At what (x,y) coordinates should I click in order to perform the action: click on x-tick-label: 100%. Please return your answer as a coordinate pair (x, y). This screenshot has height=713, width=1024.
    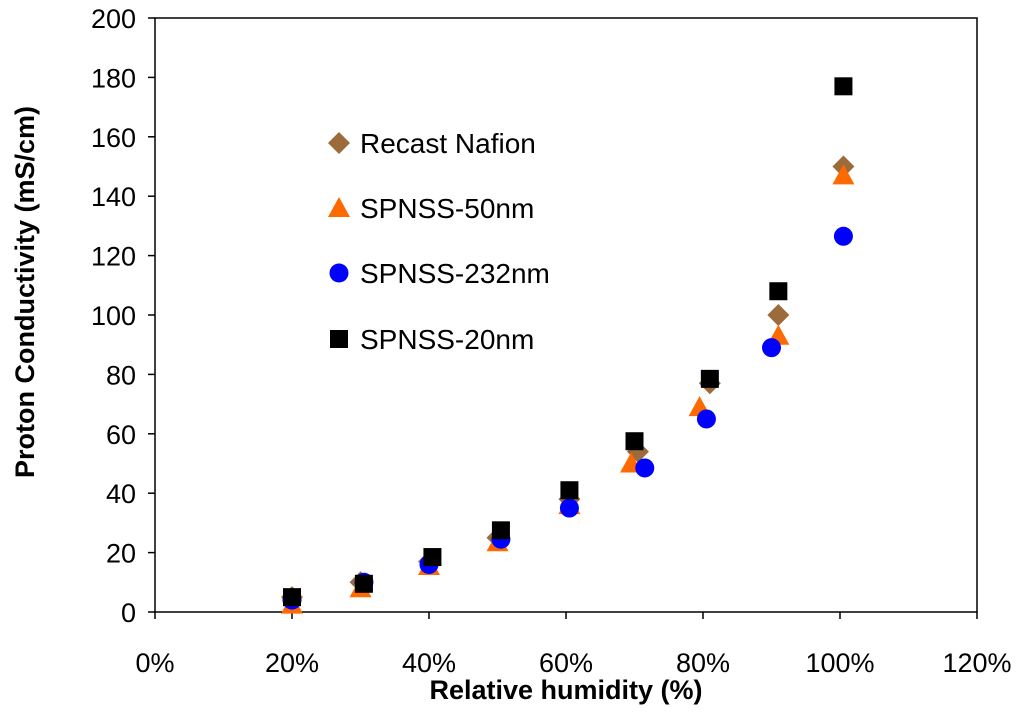
    Looking at the image, I should click on (839, 663).